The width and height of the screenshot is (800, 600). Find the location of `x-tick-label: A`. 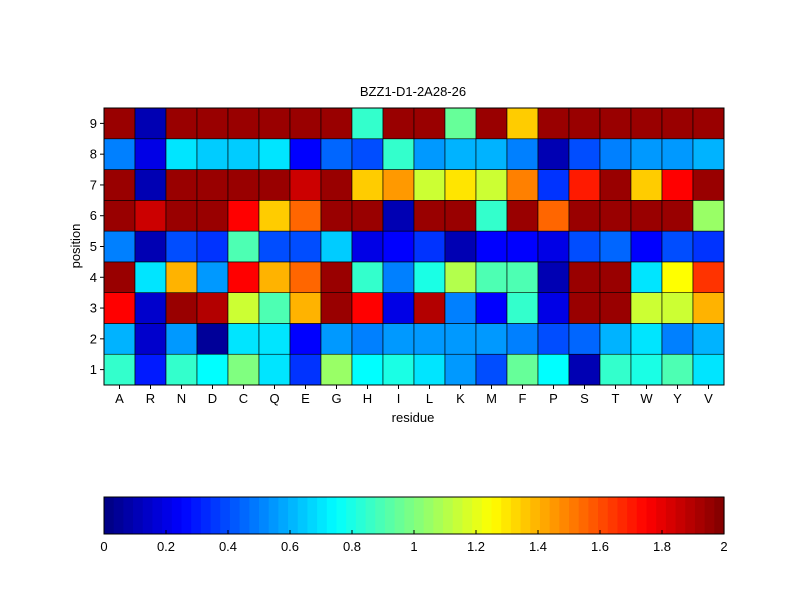

x-tick-label: A is located at coordinates (119, 398).